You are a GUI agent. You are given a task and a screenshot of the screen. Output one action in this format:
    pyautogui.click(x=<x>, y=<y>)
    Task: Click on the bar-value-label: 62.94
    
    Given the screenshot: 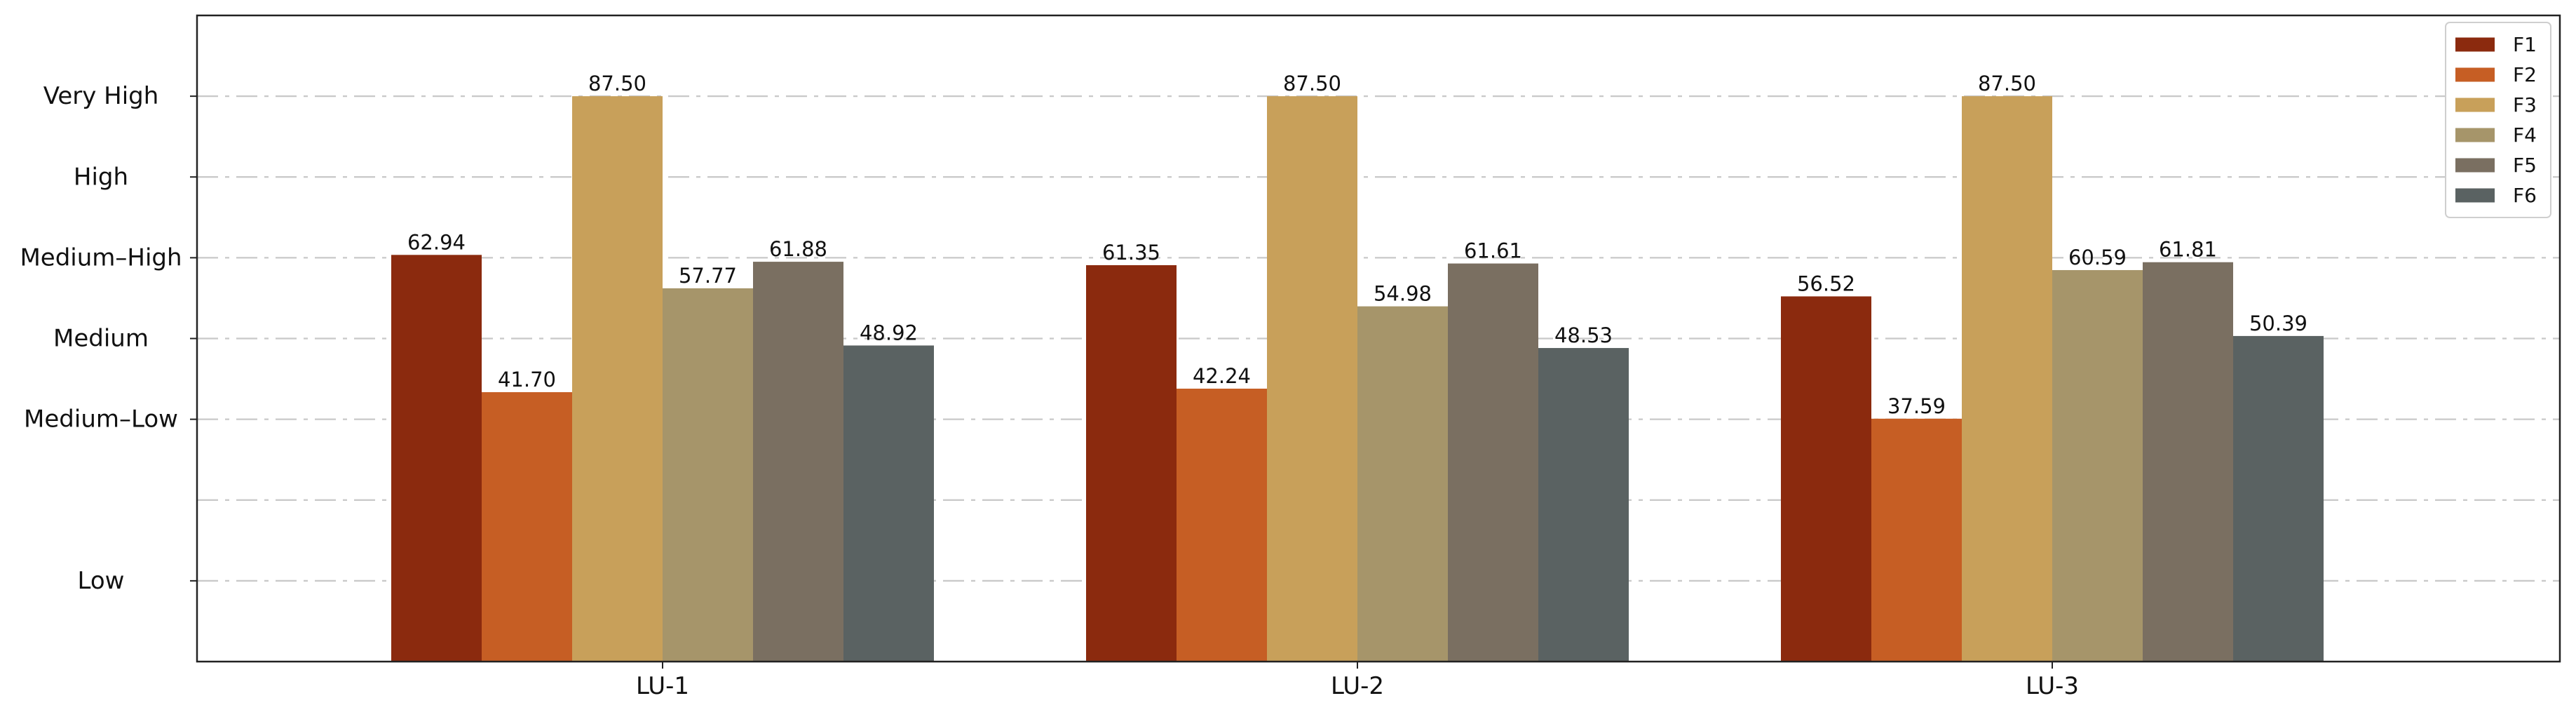 What is the action you would take?
    pyautogui.click(x=436, y=242)
    